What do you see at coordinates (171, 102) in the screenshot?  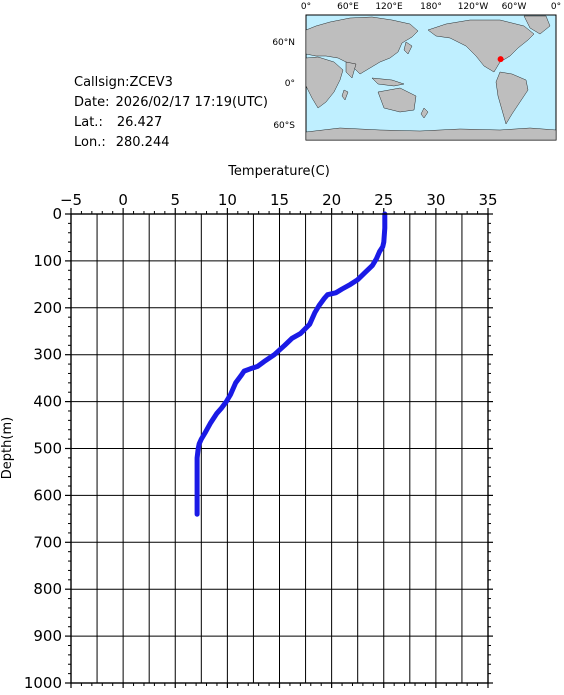 I see `date-line: Date: 2026/02/17 17:19(UTC)` at bounding box center [171, 102].